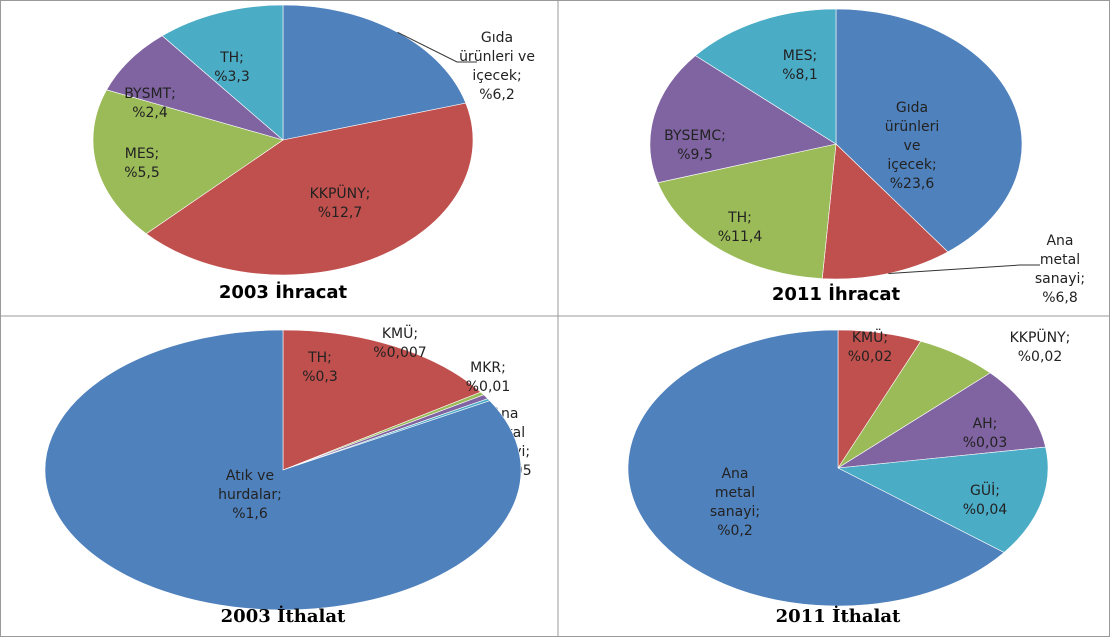 The image size is (1110, 637). What do you see at coordinates (142, 163) in the screenshot?
I see `data-label: MES; %5,5` at bounding box center [142, 163].